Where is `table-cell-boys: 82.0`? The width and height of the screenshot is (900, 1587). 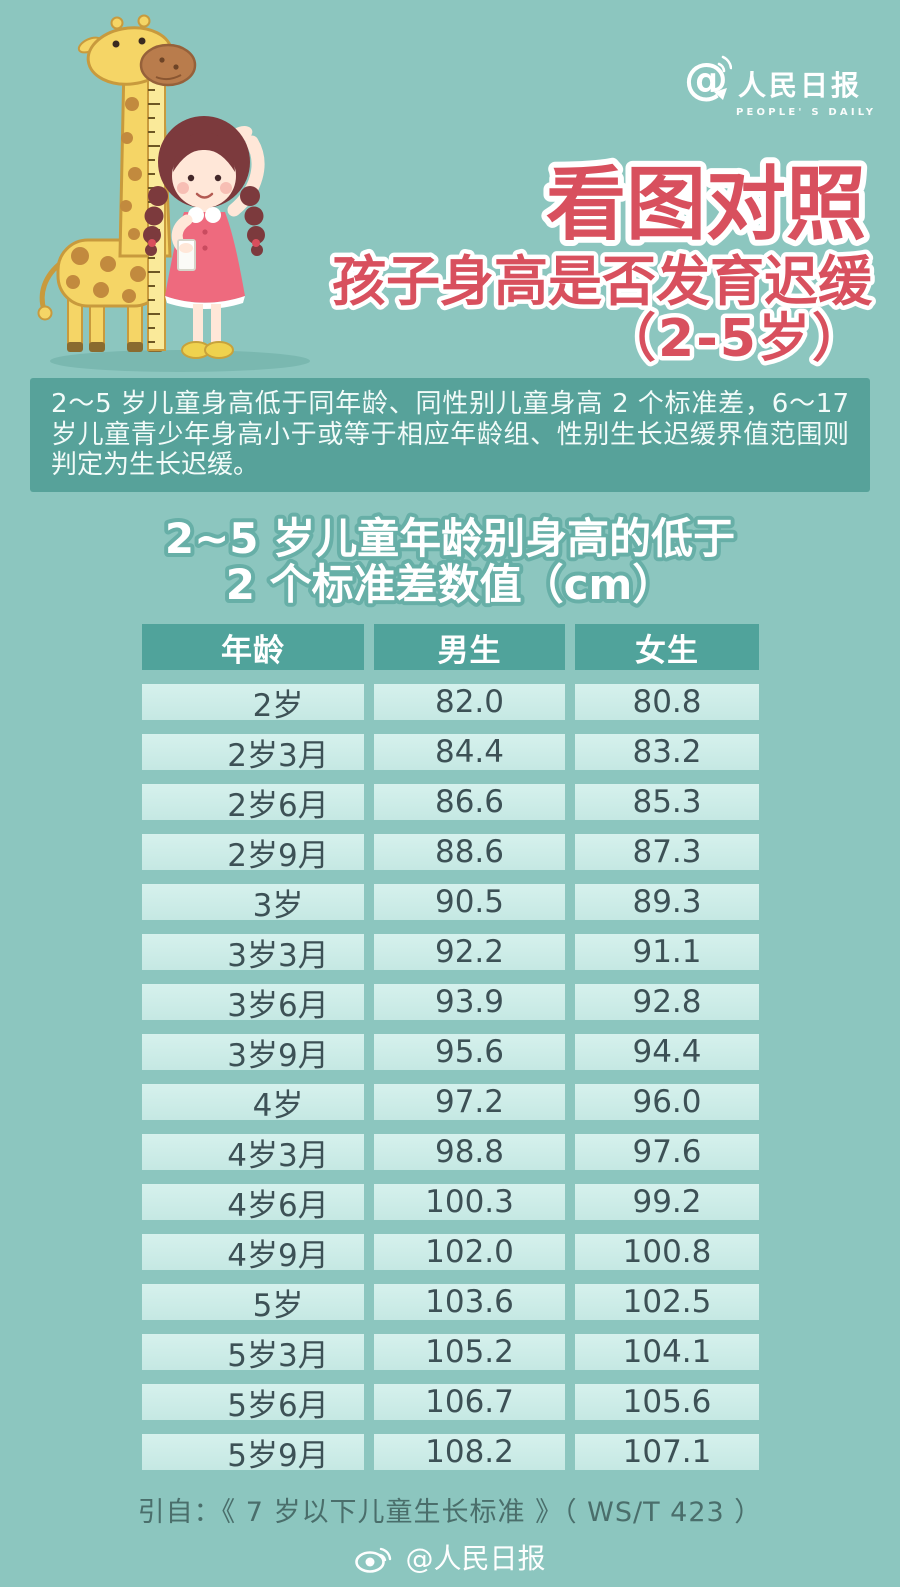
table-cell-boys: 82.0 is located at coordinates (469, 702).